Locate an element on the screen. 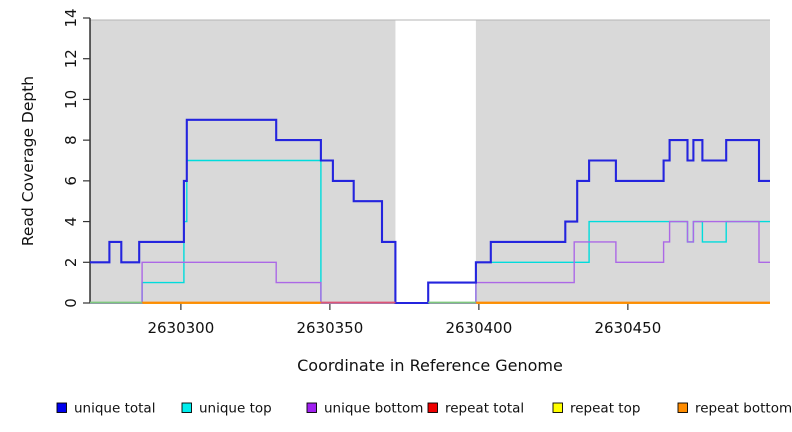  y-tick-label: 4 is located at coordinates (71, 222).